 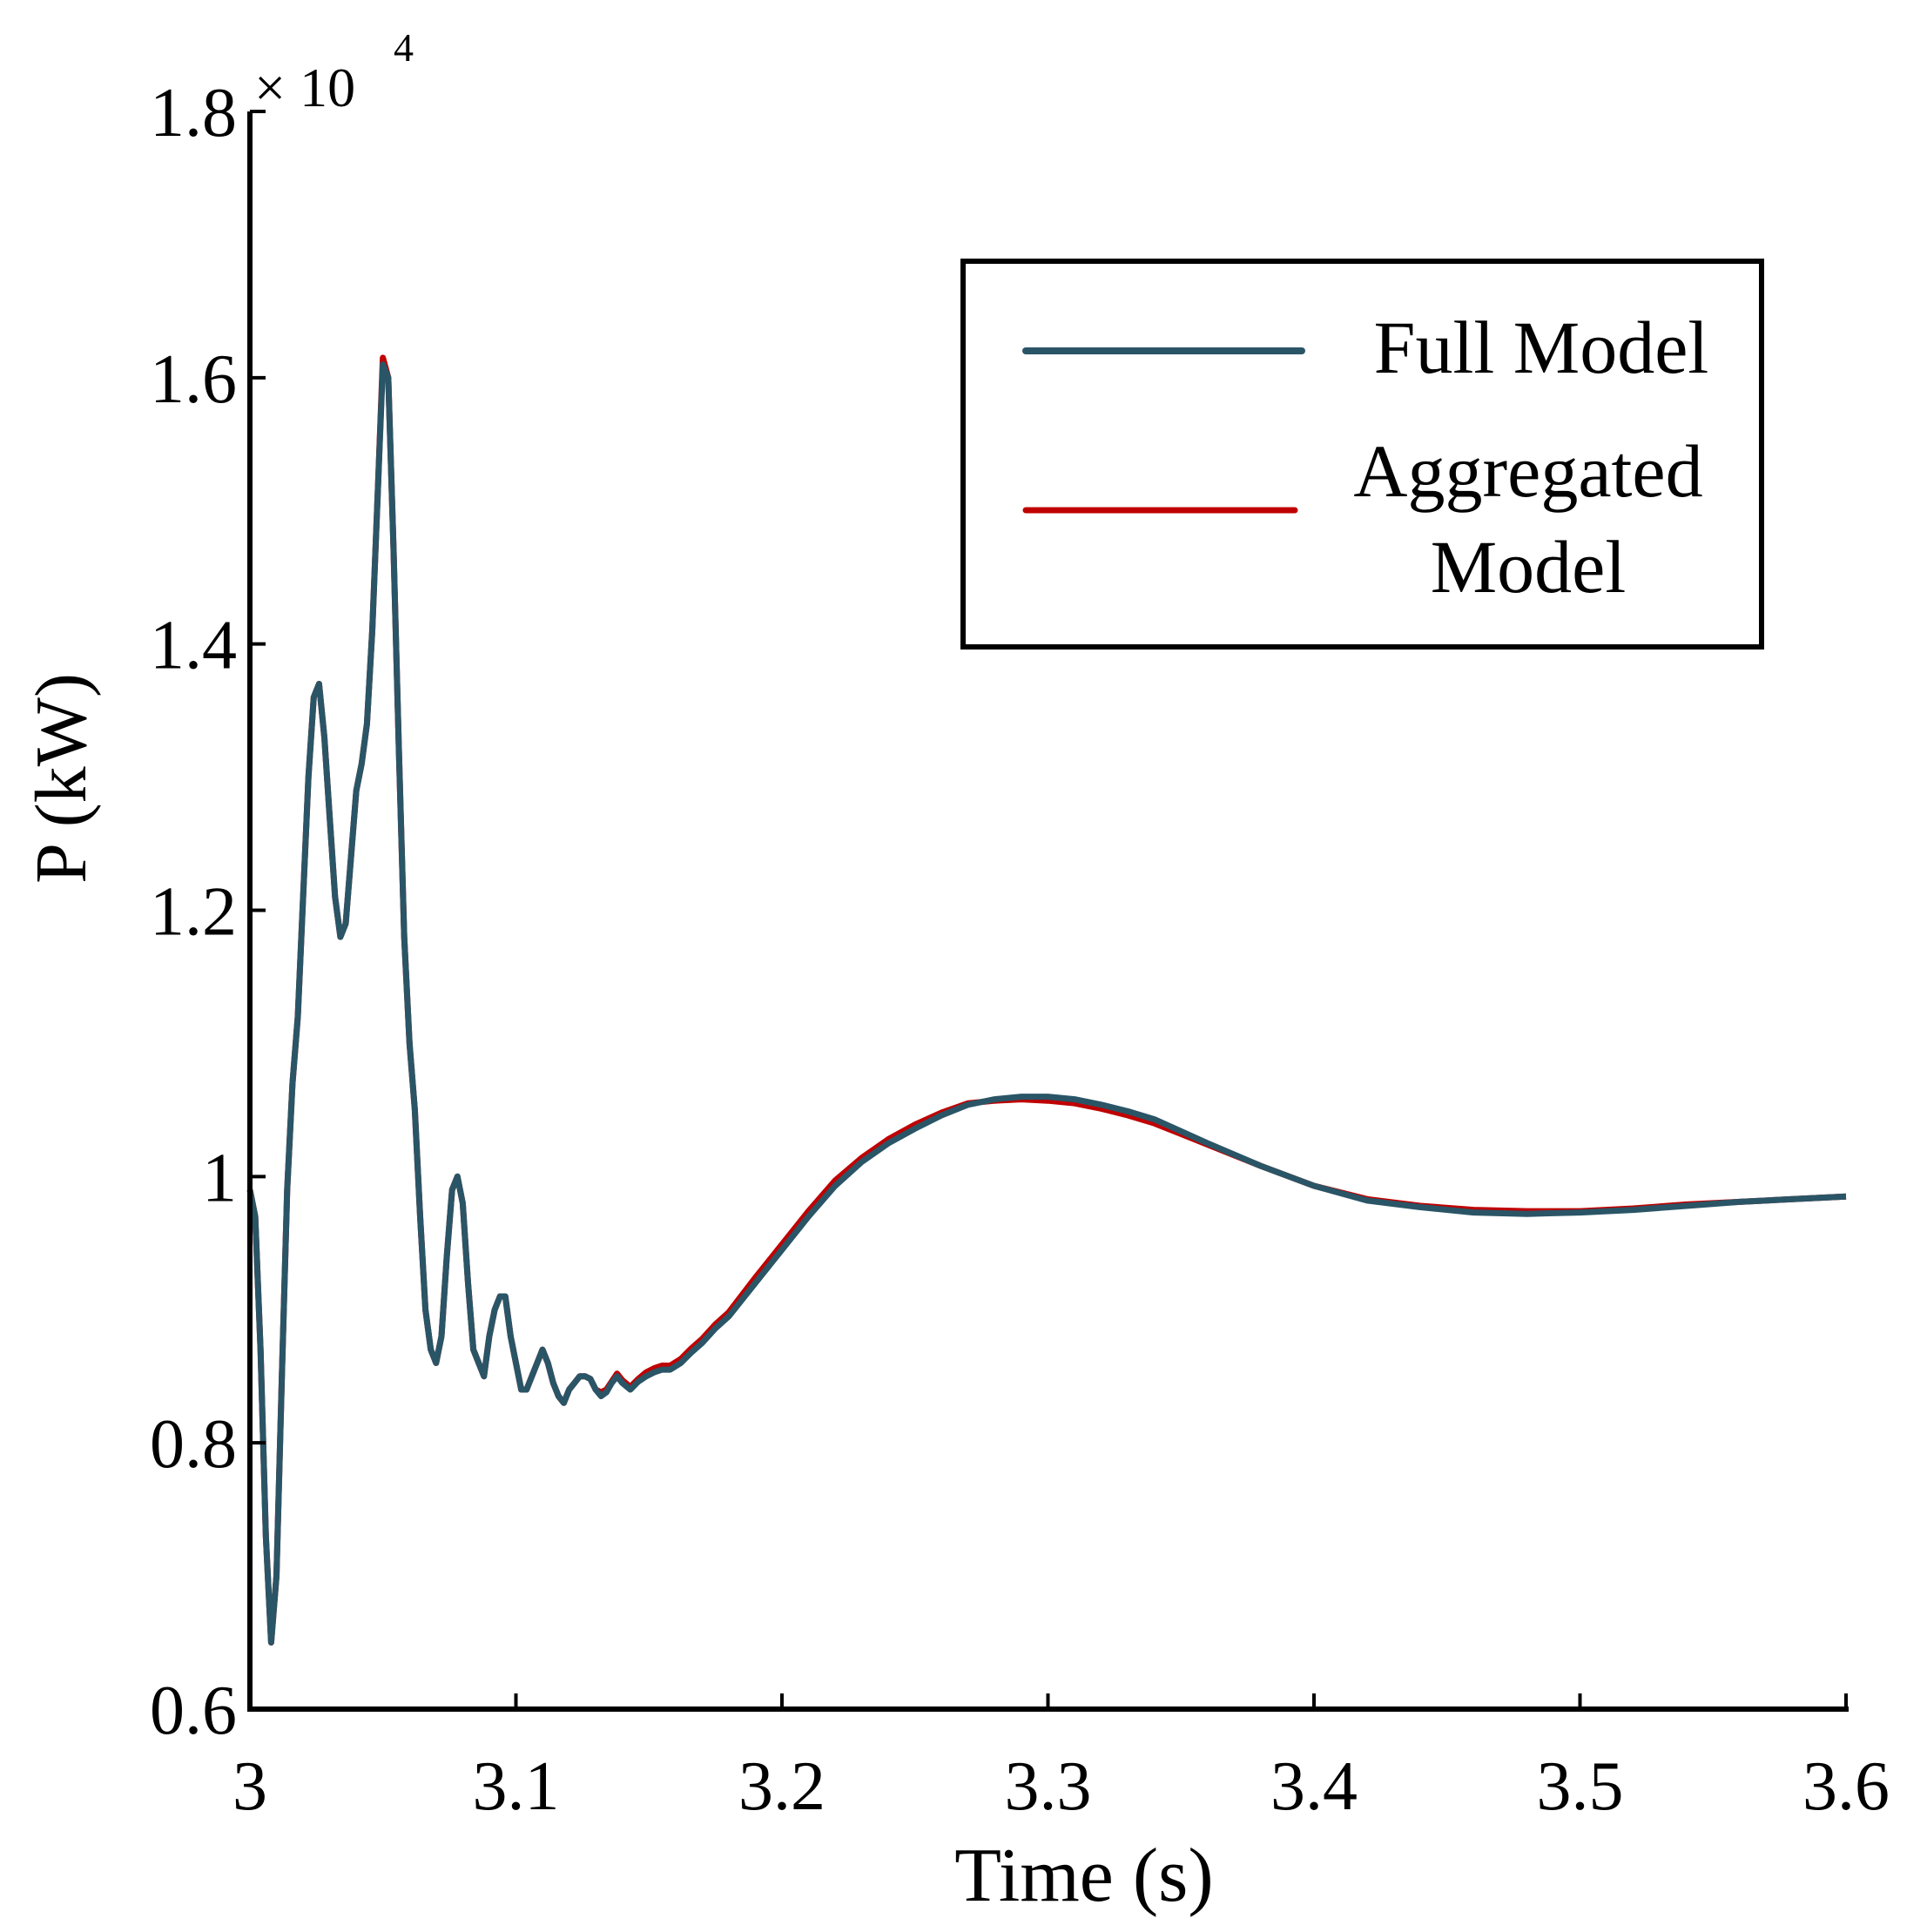 What do you see at coordinates (193, 113) in the screenshot?
I see `y-tick-label: 1.8` at bounding box center [193, 113].